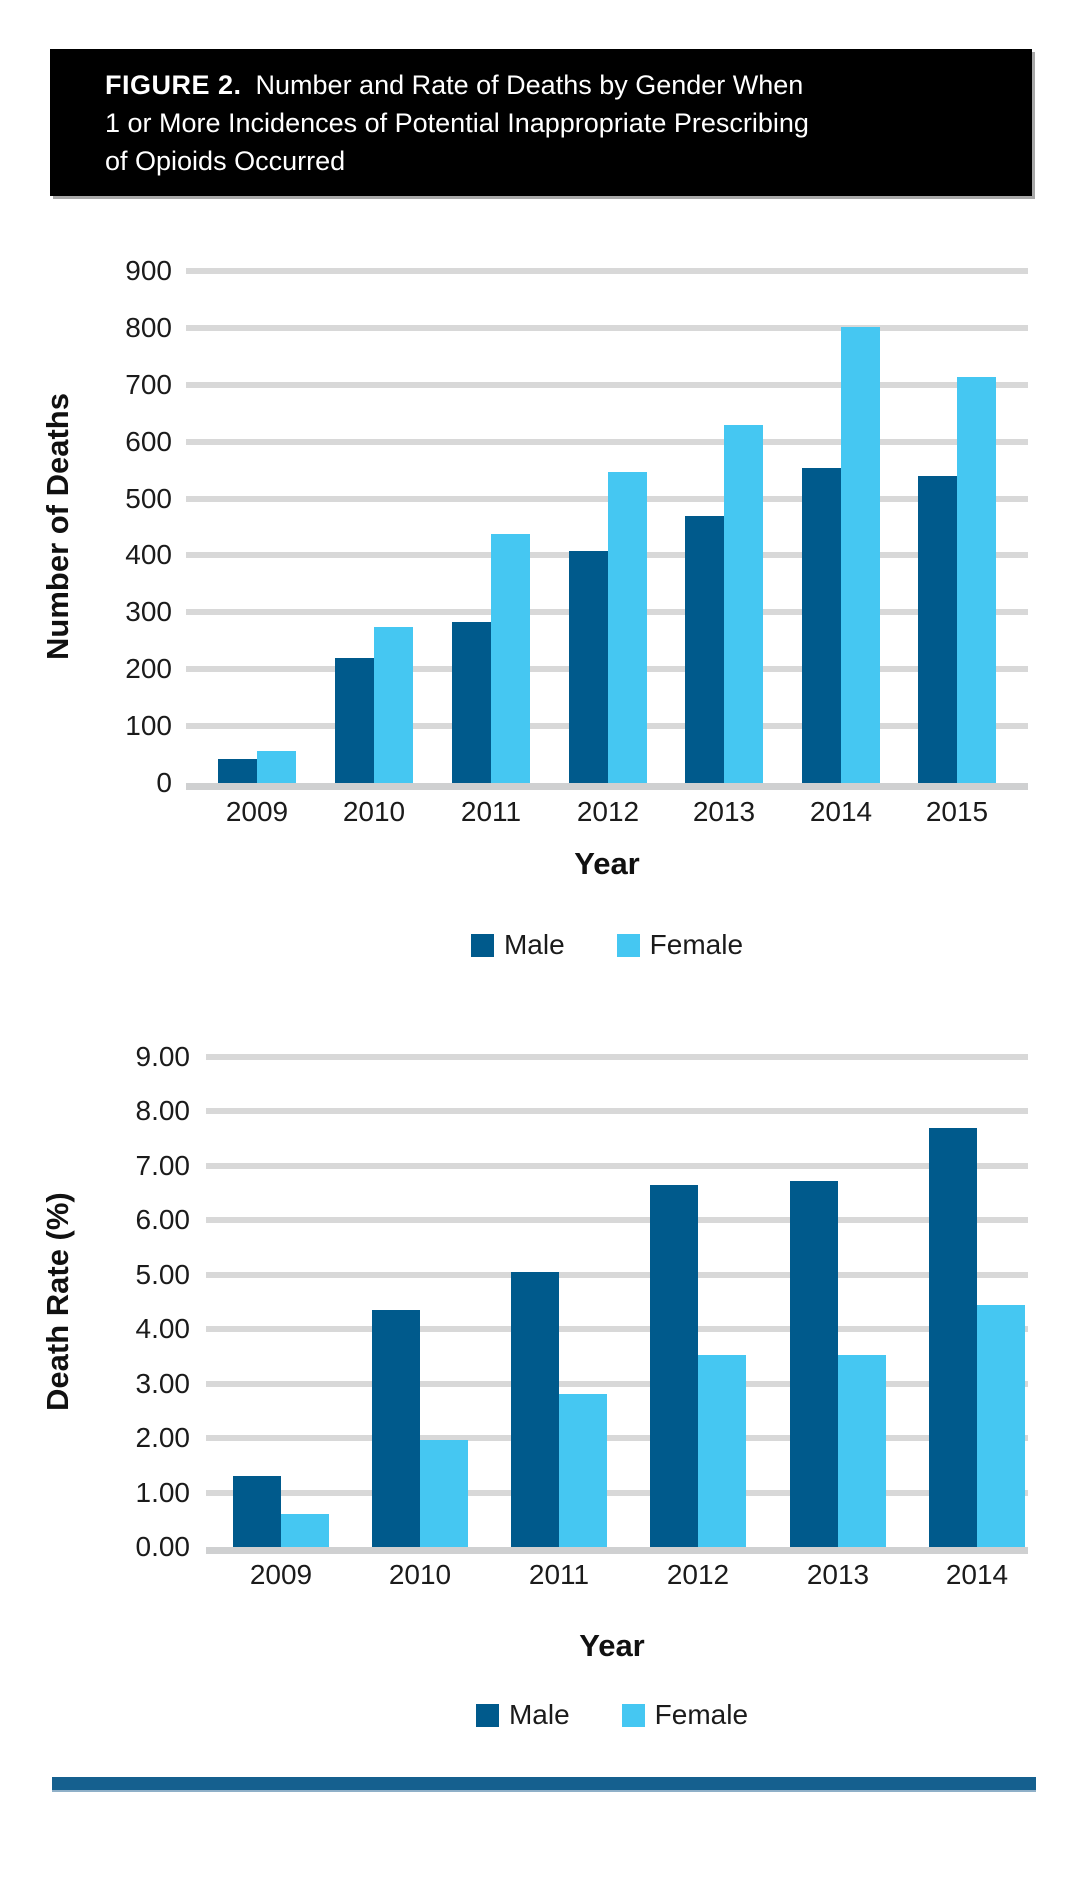 Image resolution: width=1084 pixels, height=1896 pixels. Describe the element at coordinates (163, 1492) in the screenshot. I see `y-tick-label: 1.00` at that location.